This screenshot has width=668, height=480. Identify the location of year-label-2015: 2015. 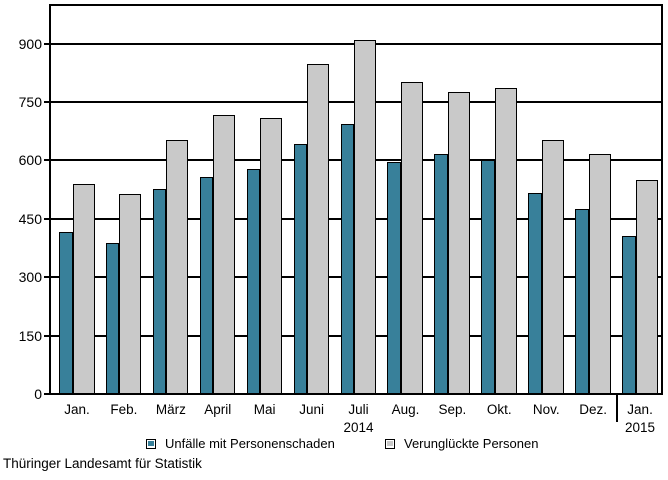
(640, 427).